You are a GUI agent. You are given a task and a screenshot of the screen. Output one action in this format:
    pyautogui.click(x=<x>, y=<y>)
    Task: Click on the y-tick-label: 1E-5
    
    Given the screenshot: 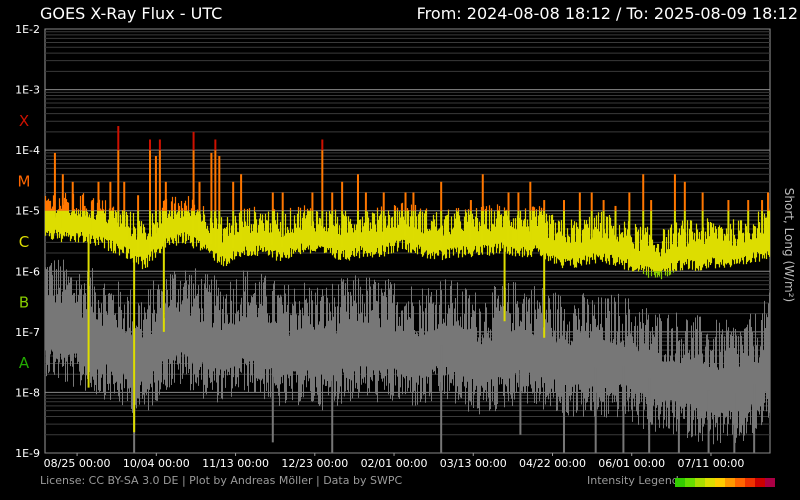 What is the action you would take?
    pyautogui.click(x=27, y=211)
    